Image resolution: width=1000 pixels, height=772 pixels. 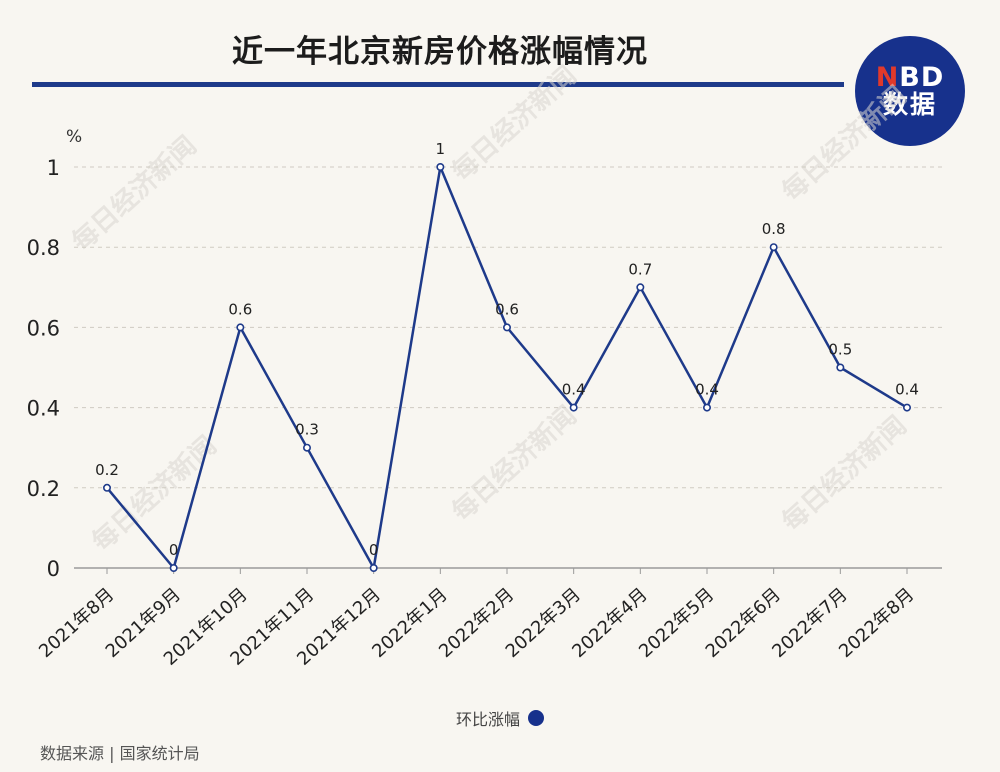 What do you see at coordinates (43, 328) in the screenshot?
I see `y-tick-label: 0.6` at bounding box center [43, 328].